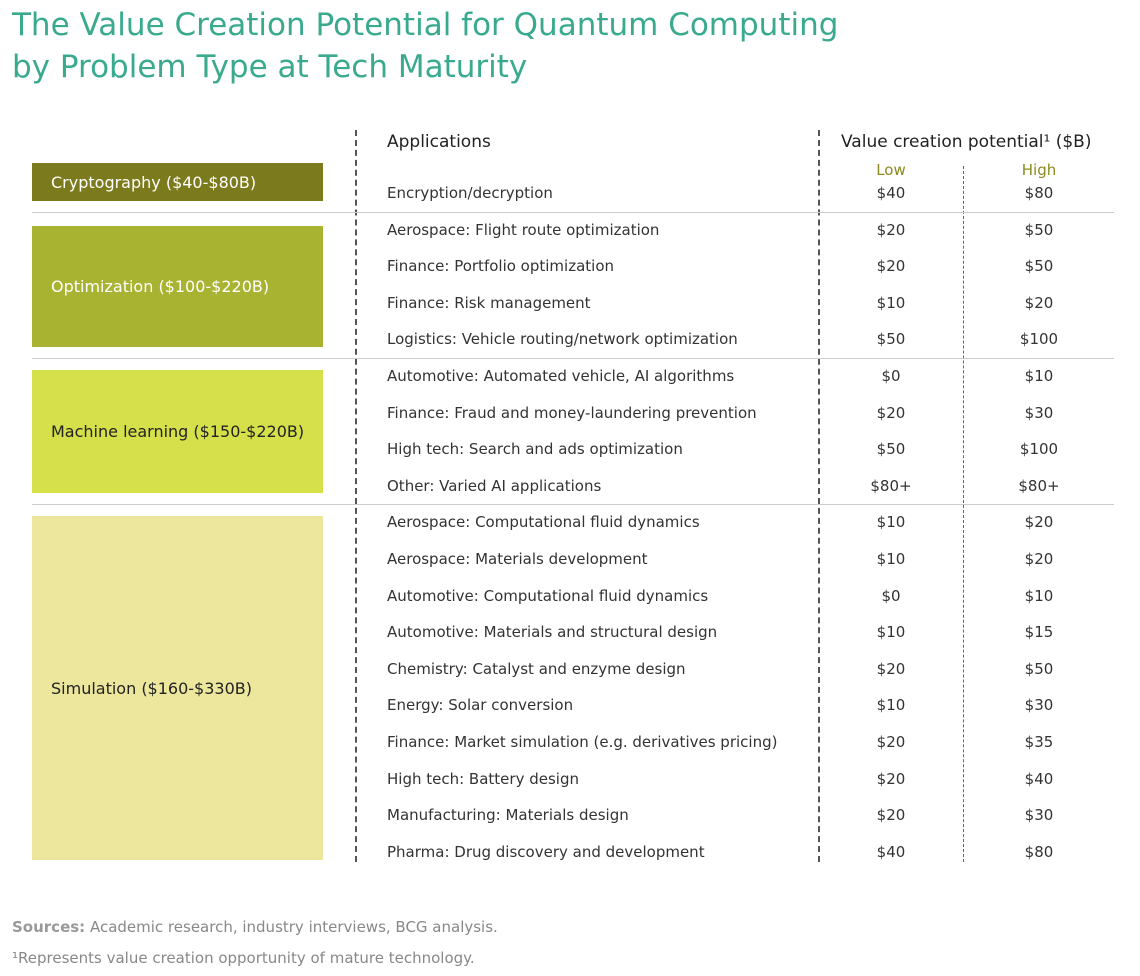 The height and width of the screenshot is (976, 1140). What do you see at coordinates (154, 182) in the screenshot?
I see `category-label: Cryptography ($40-$80B)` at bounding box center [154, 182].